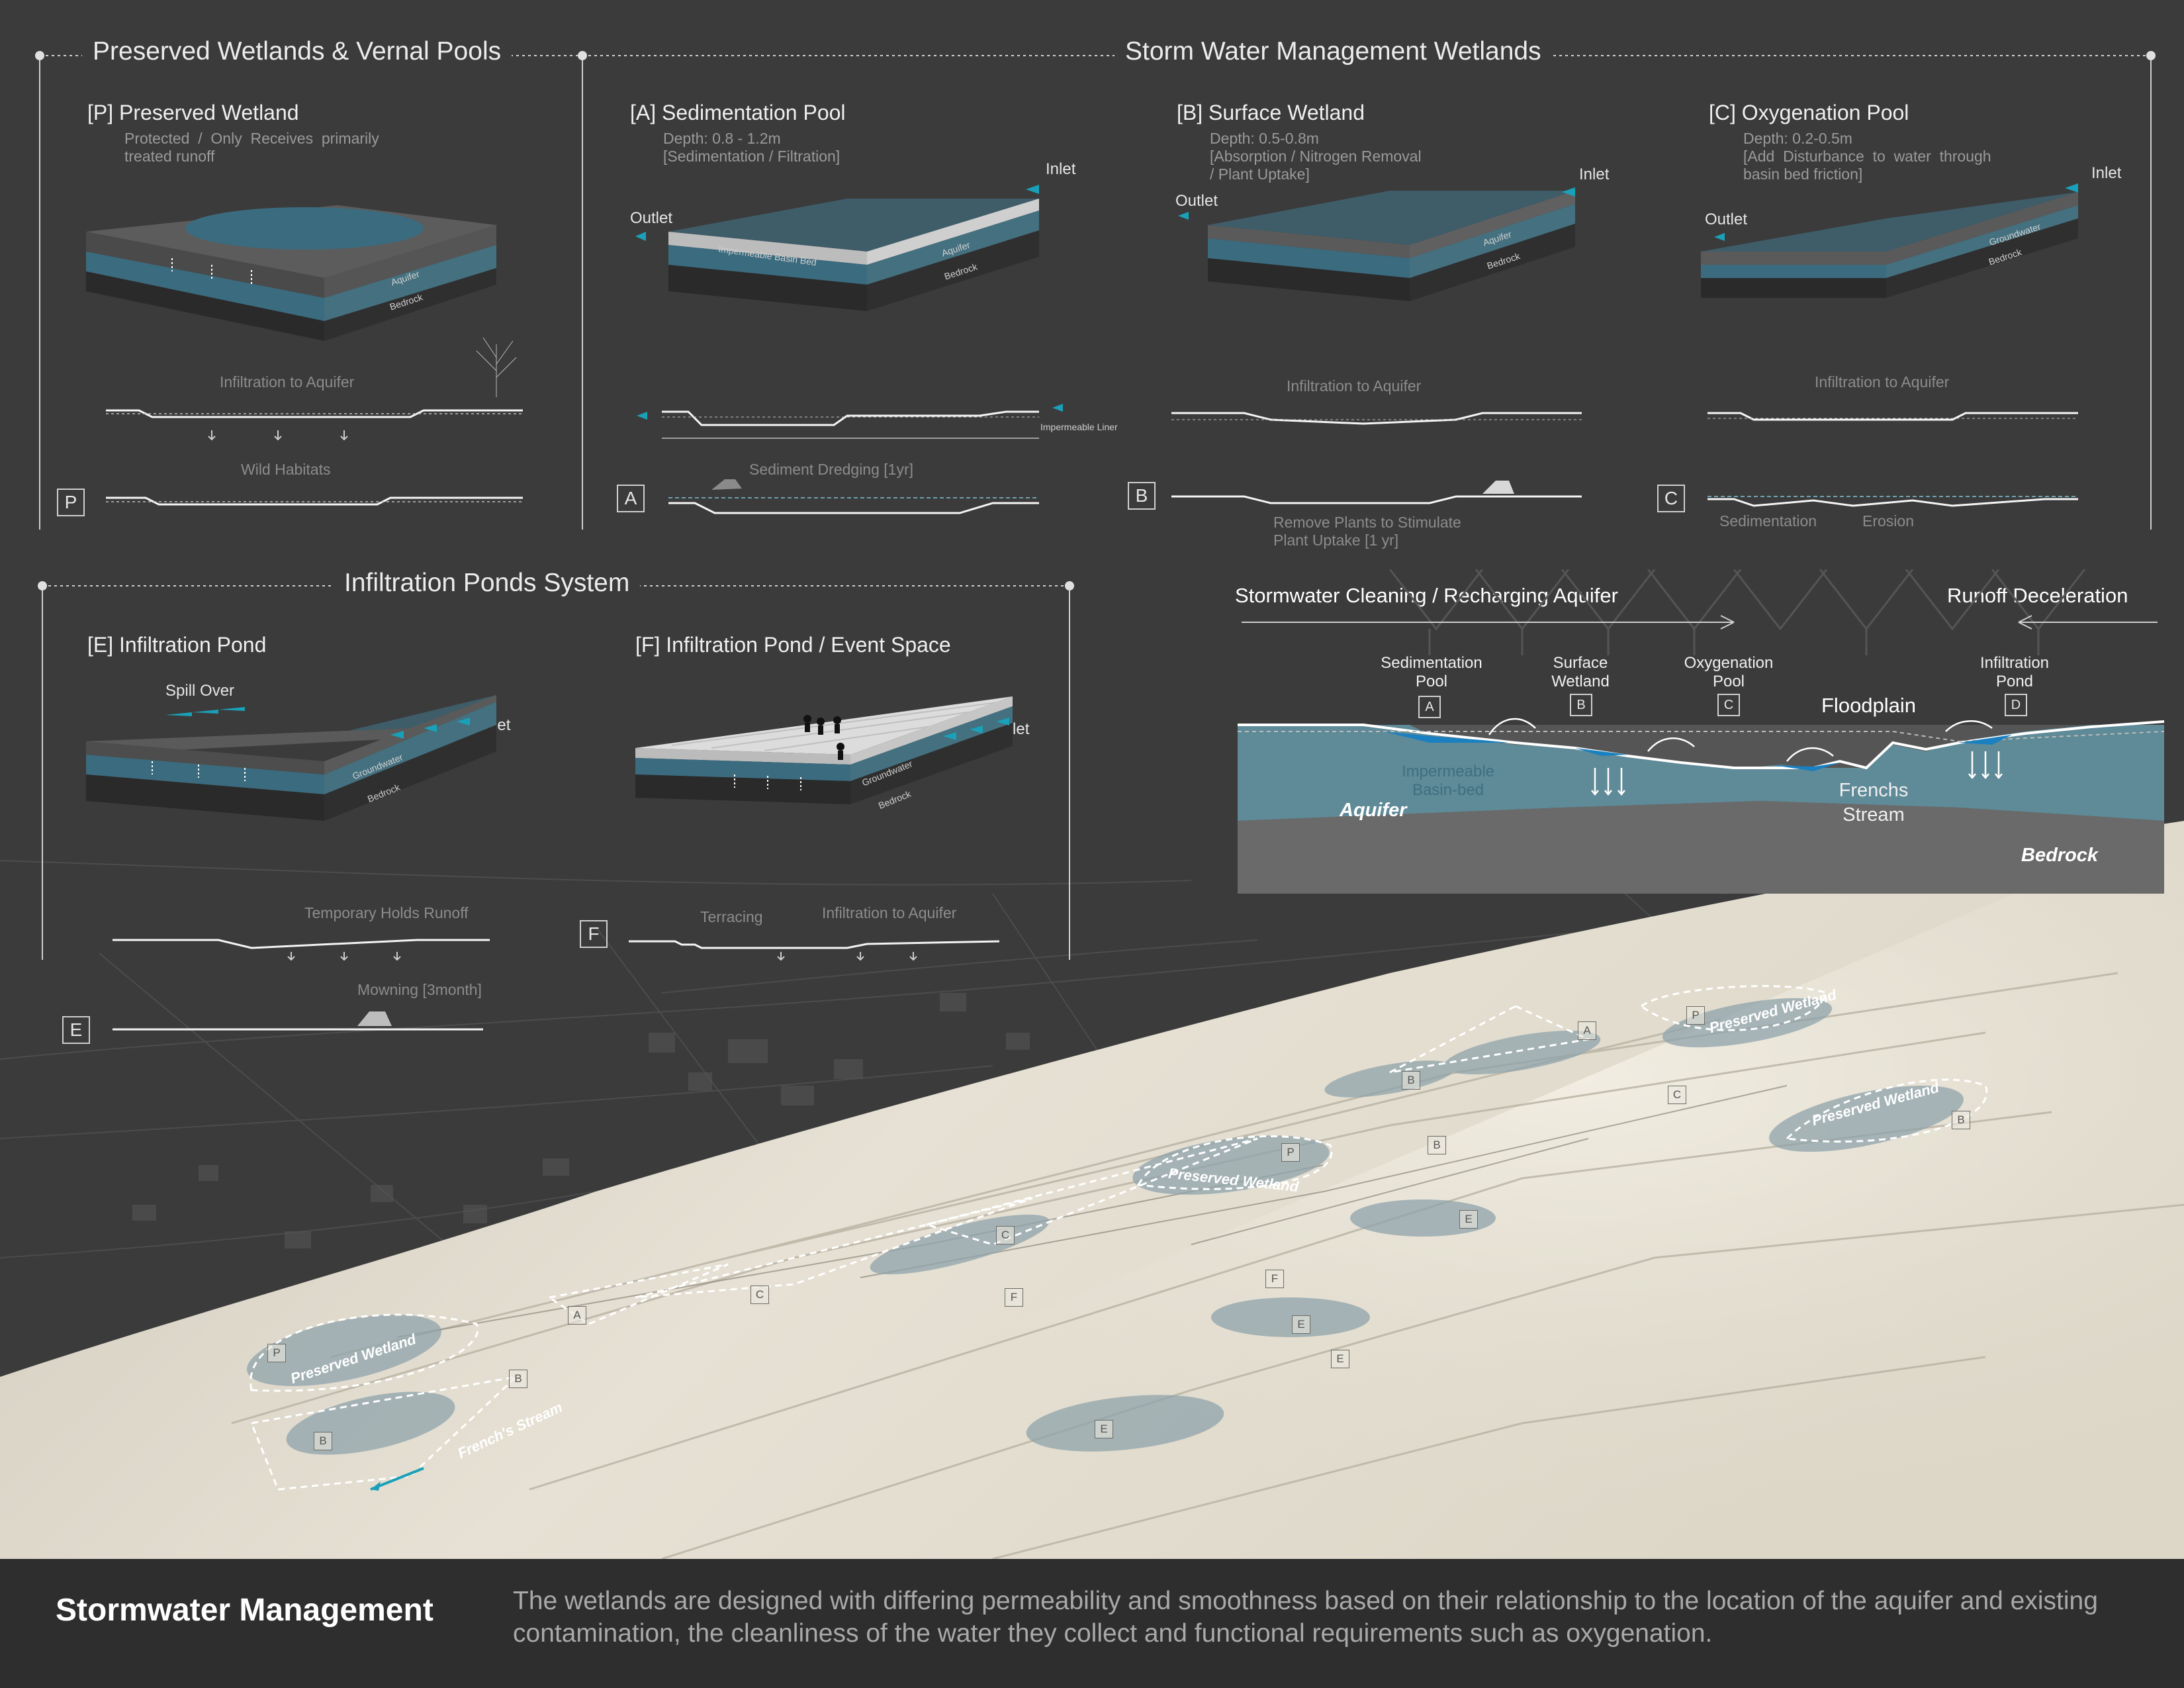  Describe the element at coordinates (651, 218) in the screenshot. I see `panel-a-outlet: Outlet` at that location.